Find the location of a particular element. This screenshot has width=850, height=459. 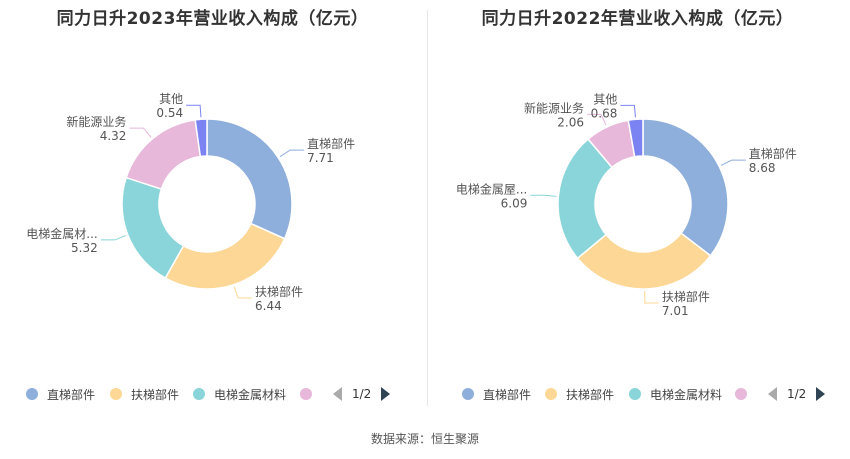

slice-value-label: 2.06 is located at coordinates (570, 122).